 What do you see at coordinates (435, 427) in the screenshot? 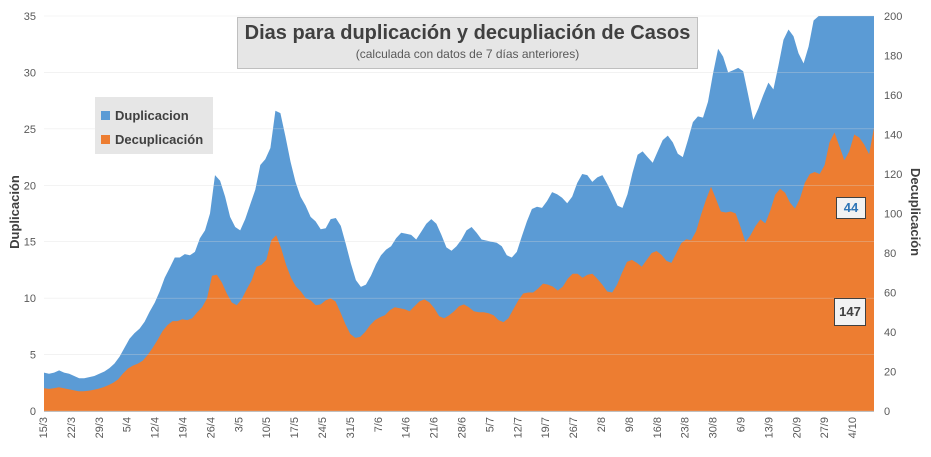
I see `x-tick-label: 21/6` at bounding box center [435, 427].